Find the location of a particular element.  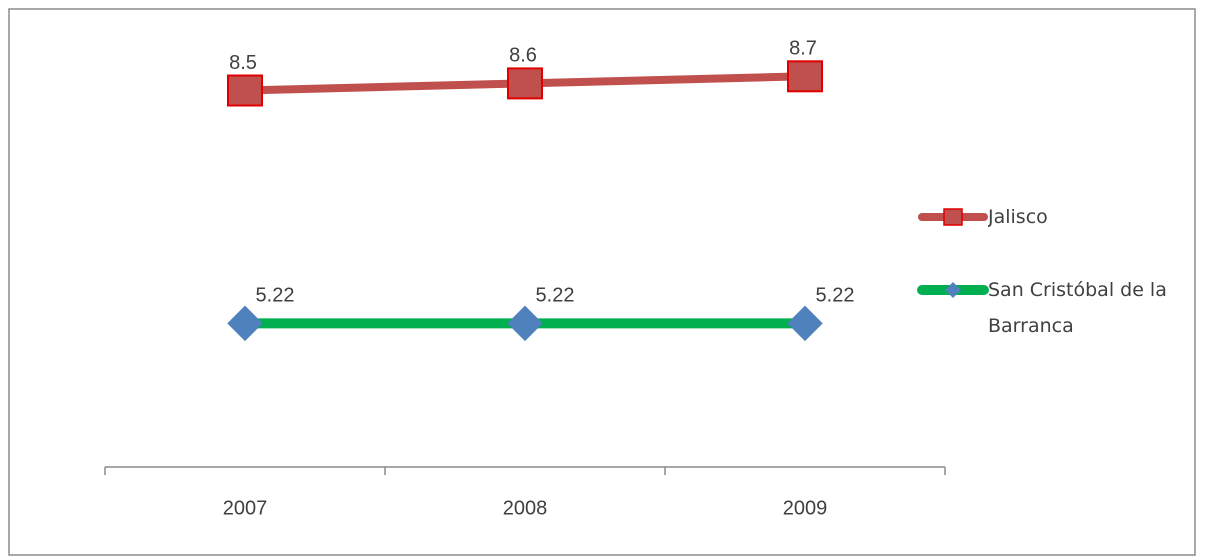

x-tick-label: 2008 is located at coordinates (525, 508).